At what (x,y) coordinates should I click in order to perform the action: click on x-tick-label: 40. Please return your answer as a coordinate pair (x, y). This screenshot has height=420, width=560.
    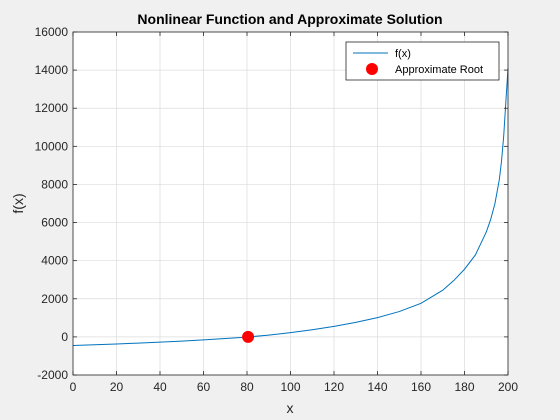
    Looking at the image, I should click on (160, 387).